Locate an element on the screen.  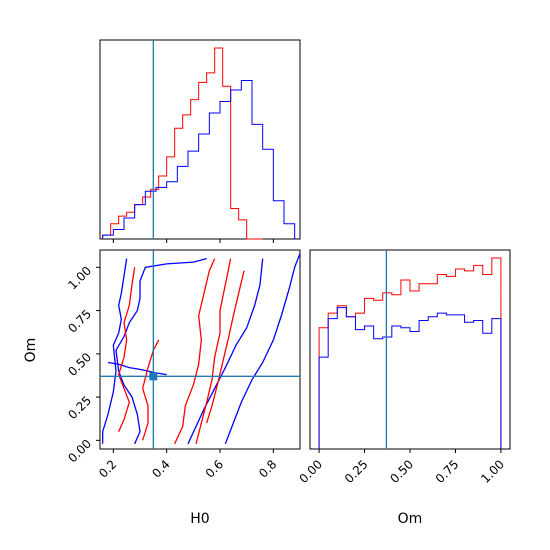
contour-xtick-label-2: 0.6 is located at coordinates (214, 468).